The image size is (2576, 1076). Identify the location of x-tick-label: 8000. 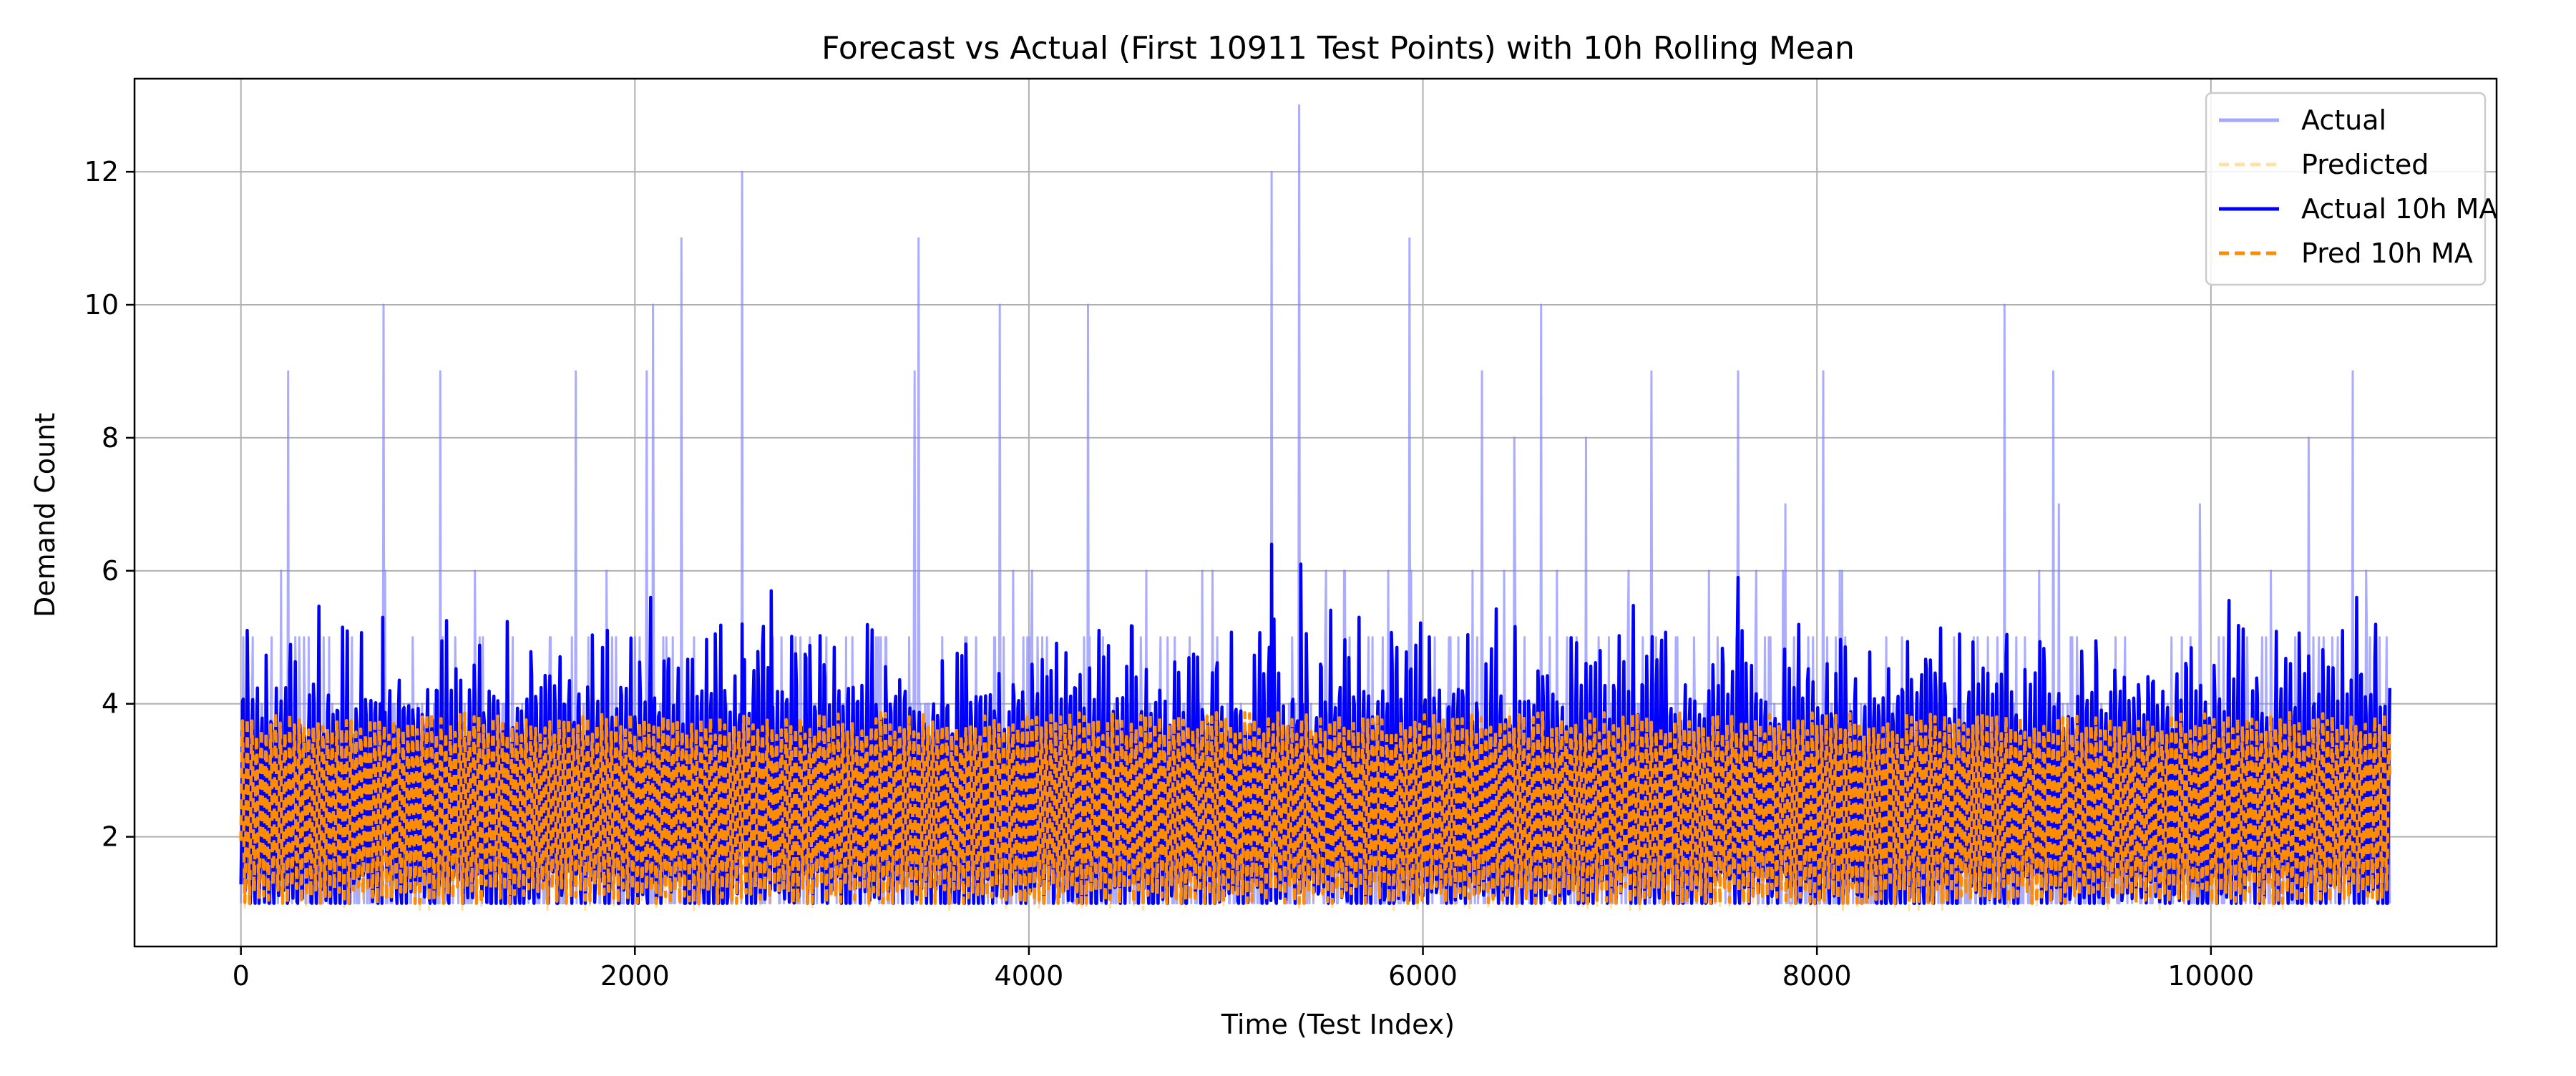
(1817, 976).